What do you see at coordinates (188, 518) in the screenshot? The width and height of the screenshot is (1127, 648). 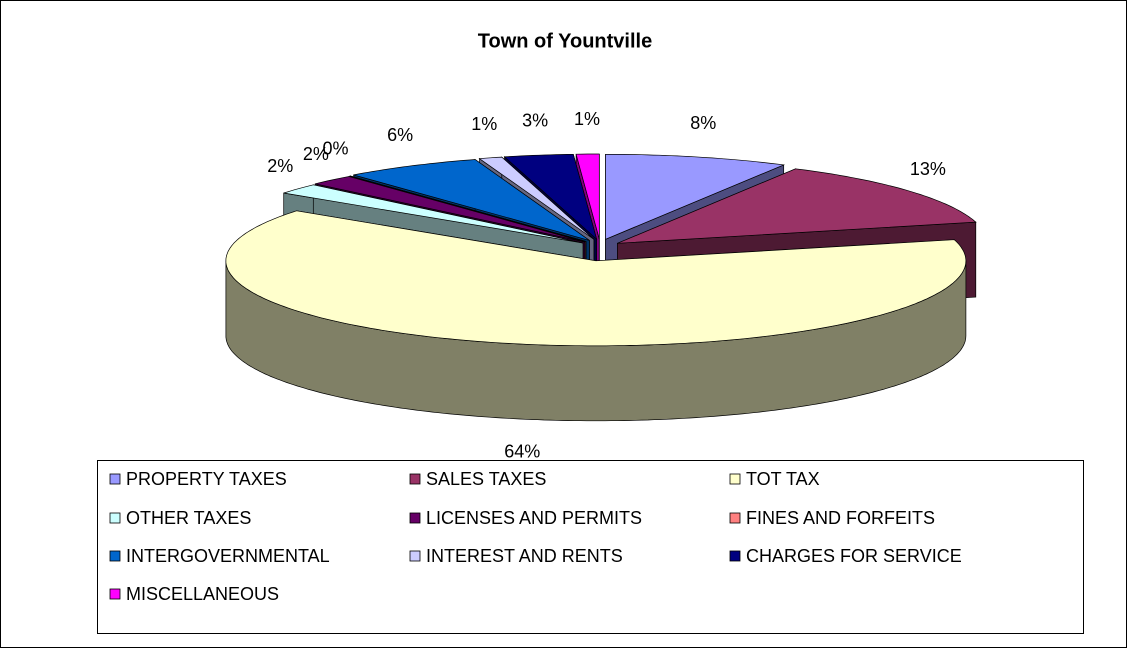 I see `legend-label: OTHER TAXES` at bounding box center [188, 518].